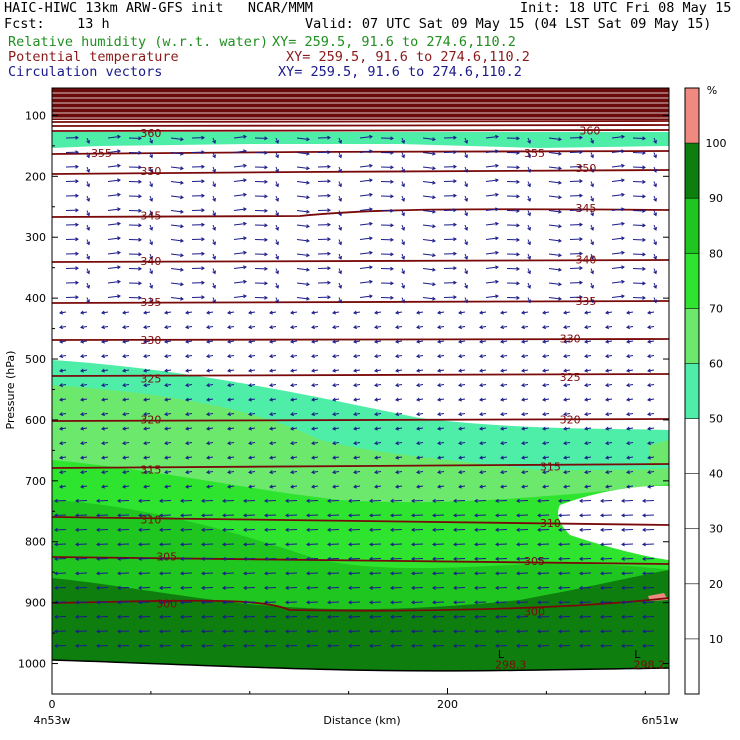 The height and width of the screenshot is (740, 740). I want to click on y-tick-label: 100, so click(35, 115).